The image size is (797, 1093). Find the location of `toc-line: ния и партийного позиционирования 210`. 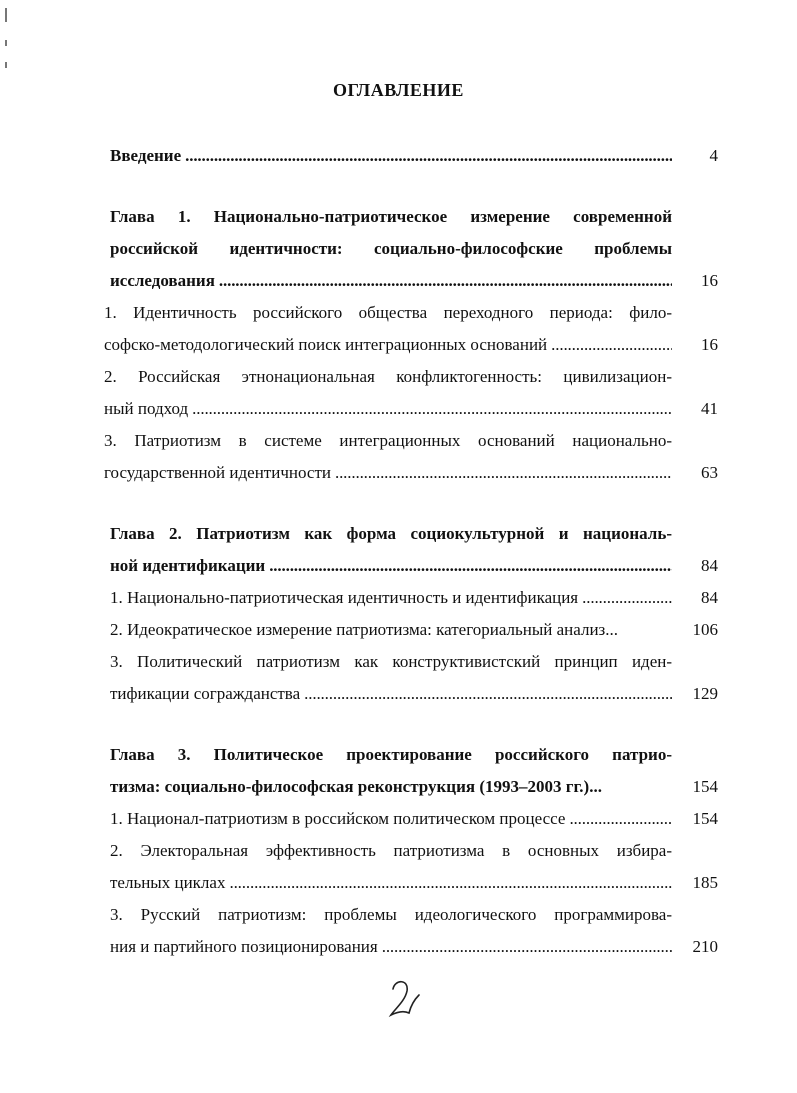

toc-line: ния и партийного позиционирования 210 is located at coordinates (398, 947).